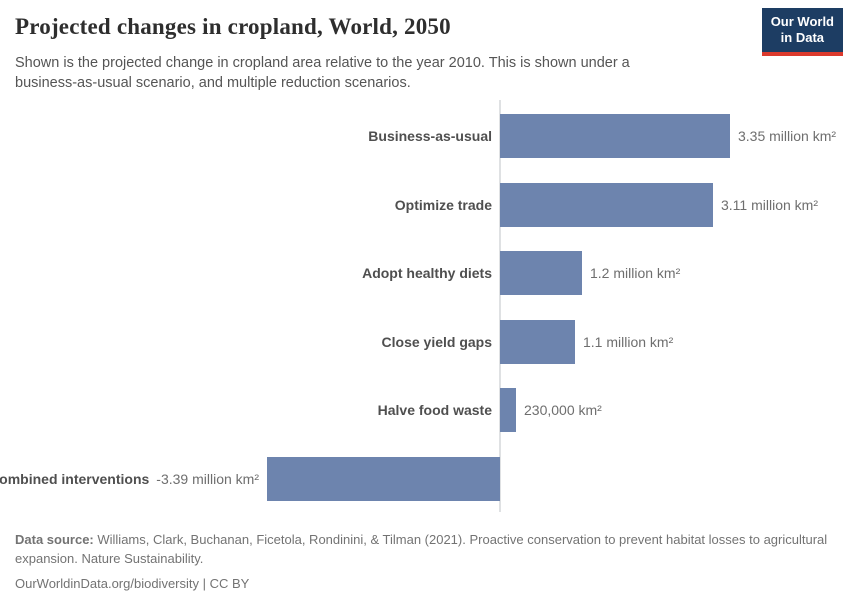  Describe the element at coordinates (253, 205) in the screenshot. I see `label-box-optimize-trade: Optimize trade` at that location.